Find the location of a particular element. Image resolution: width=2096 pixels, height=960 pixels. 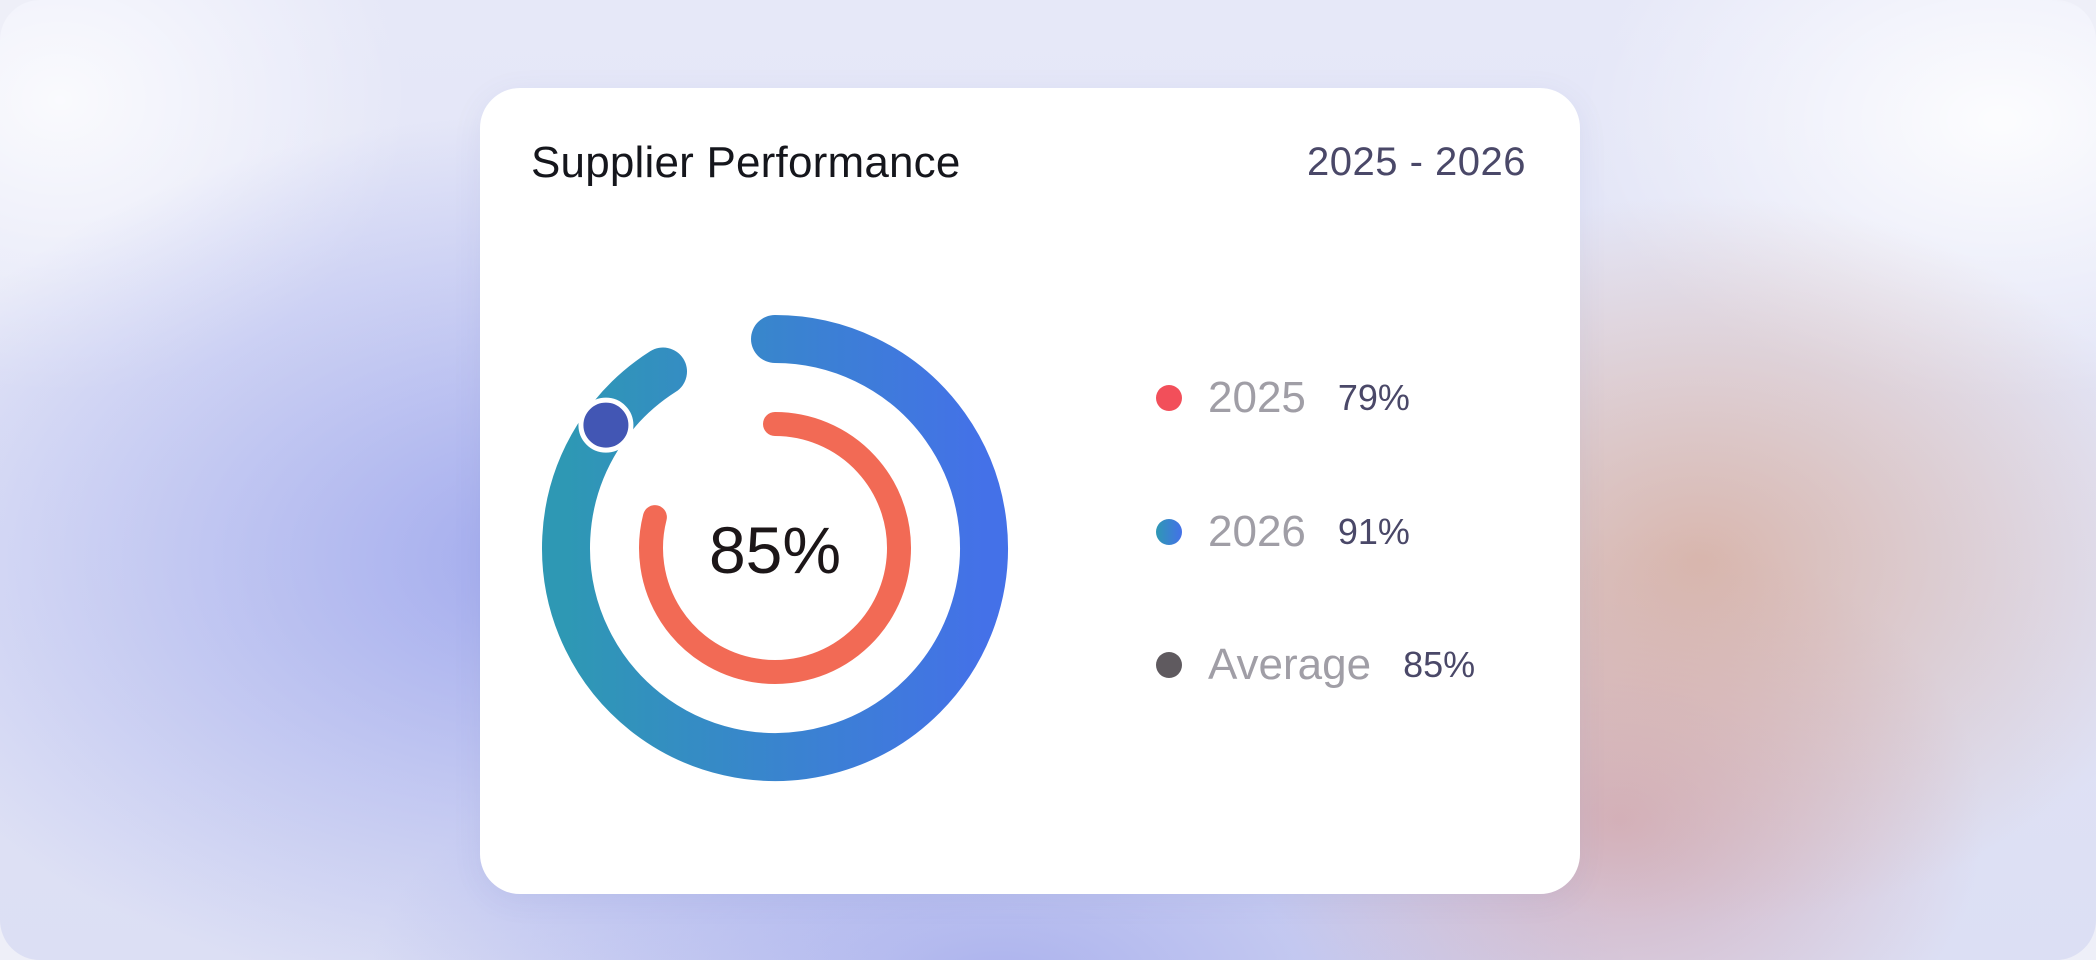

legend-value-2025: 79% is located at coordinates (1373, 397).